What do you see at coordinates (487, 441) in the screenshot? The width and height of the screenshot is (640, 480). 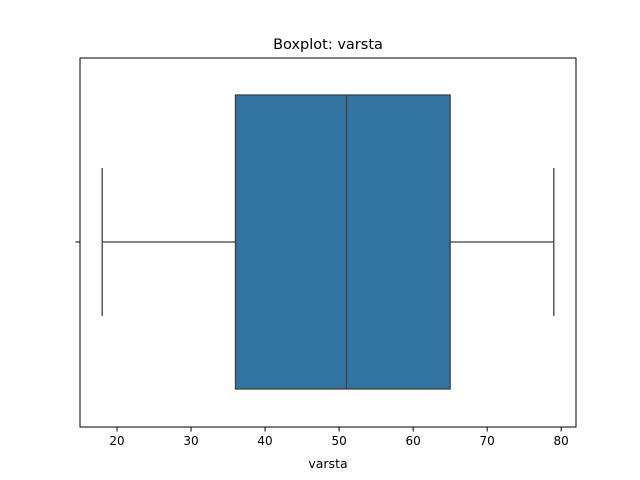 I see `x-tick-label-70: 70` at bounding box center [487, 441].